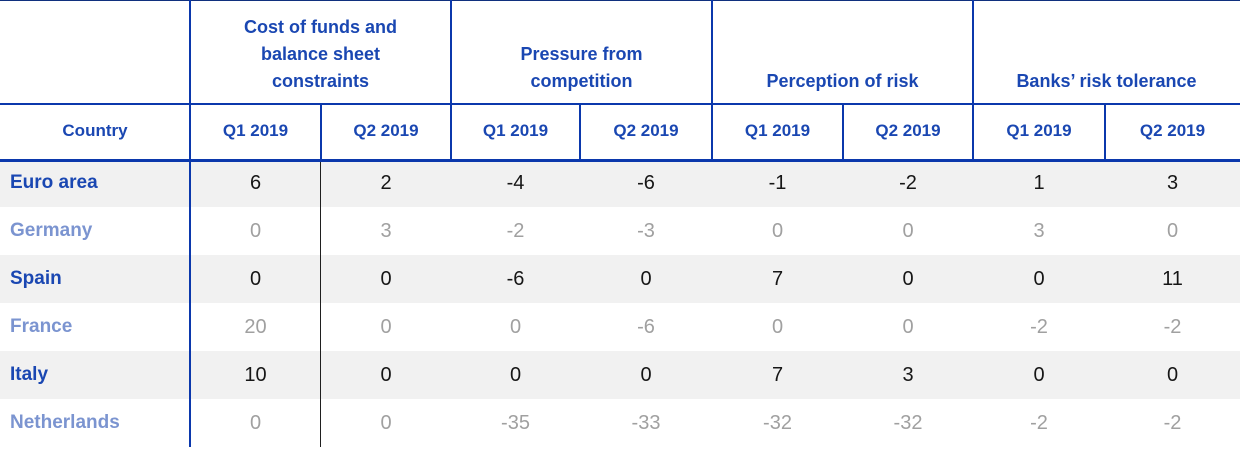  Describe the element at coordinates (255, 374) in the screenshot. I see `table-cell: 10` at that location.